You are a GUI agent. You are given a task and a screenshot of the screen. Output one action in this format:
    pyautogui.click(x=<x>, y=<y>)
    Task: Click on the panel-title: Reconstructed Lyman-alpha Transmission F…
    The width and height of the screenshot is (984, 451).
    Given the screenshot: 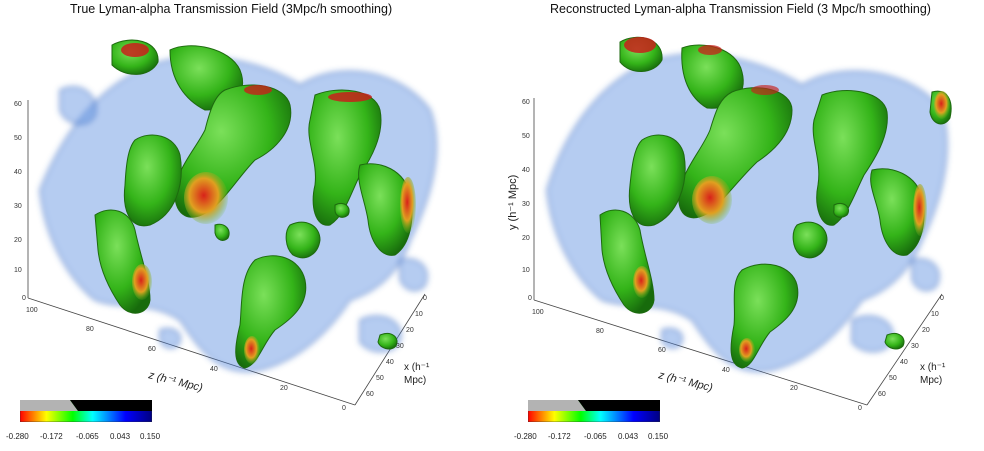 What is the action you would take?
    pyautogui.click(x=740, y=9)
    